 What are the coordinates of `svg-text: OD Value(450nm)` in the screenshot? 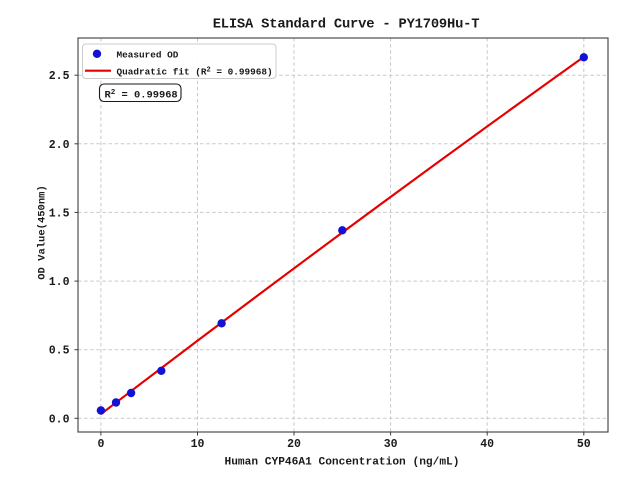 It's located at (43, 232).